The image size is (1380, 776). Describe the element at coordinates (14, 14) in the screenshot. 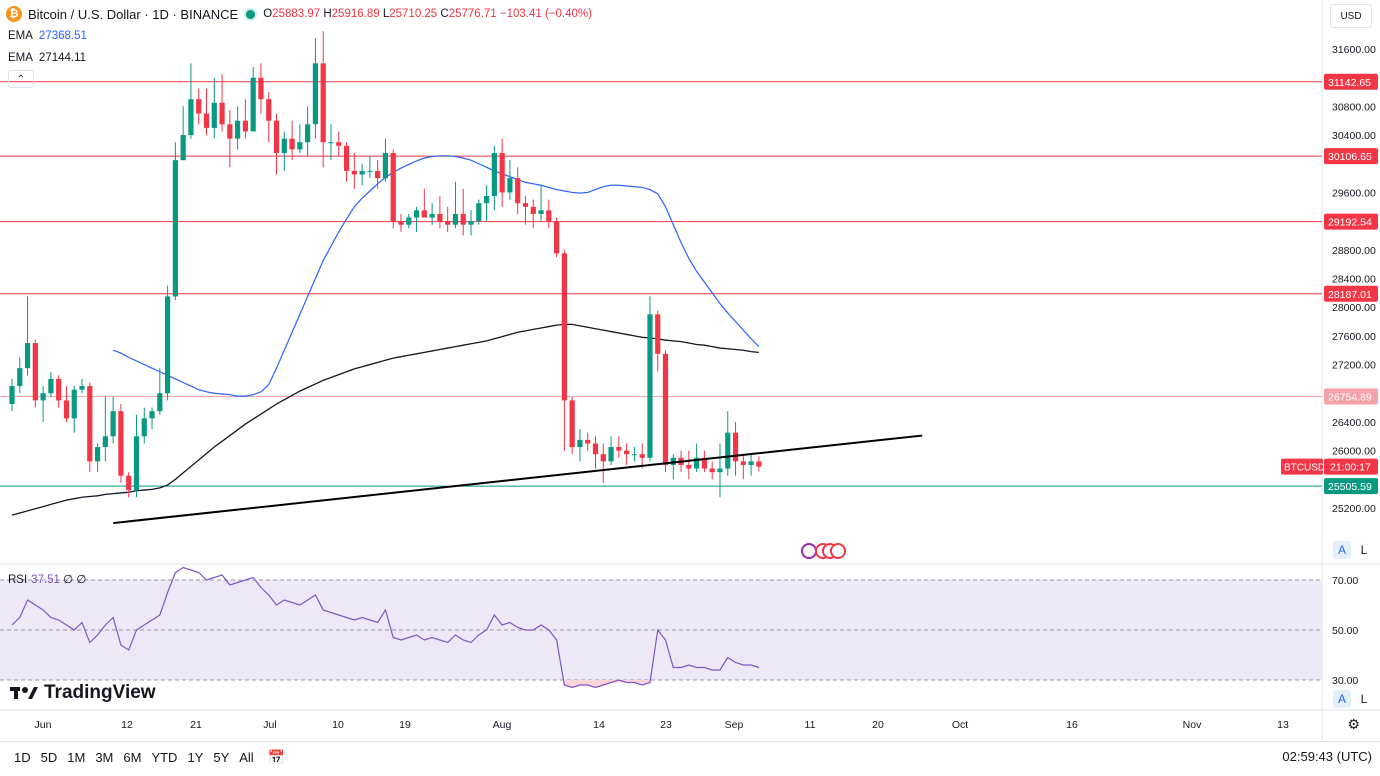

I see `bitcoin-icon: ₿` at that location.